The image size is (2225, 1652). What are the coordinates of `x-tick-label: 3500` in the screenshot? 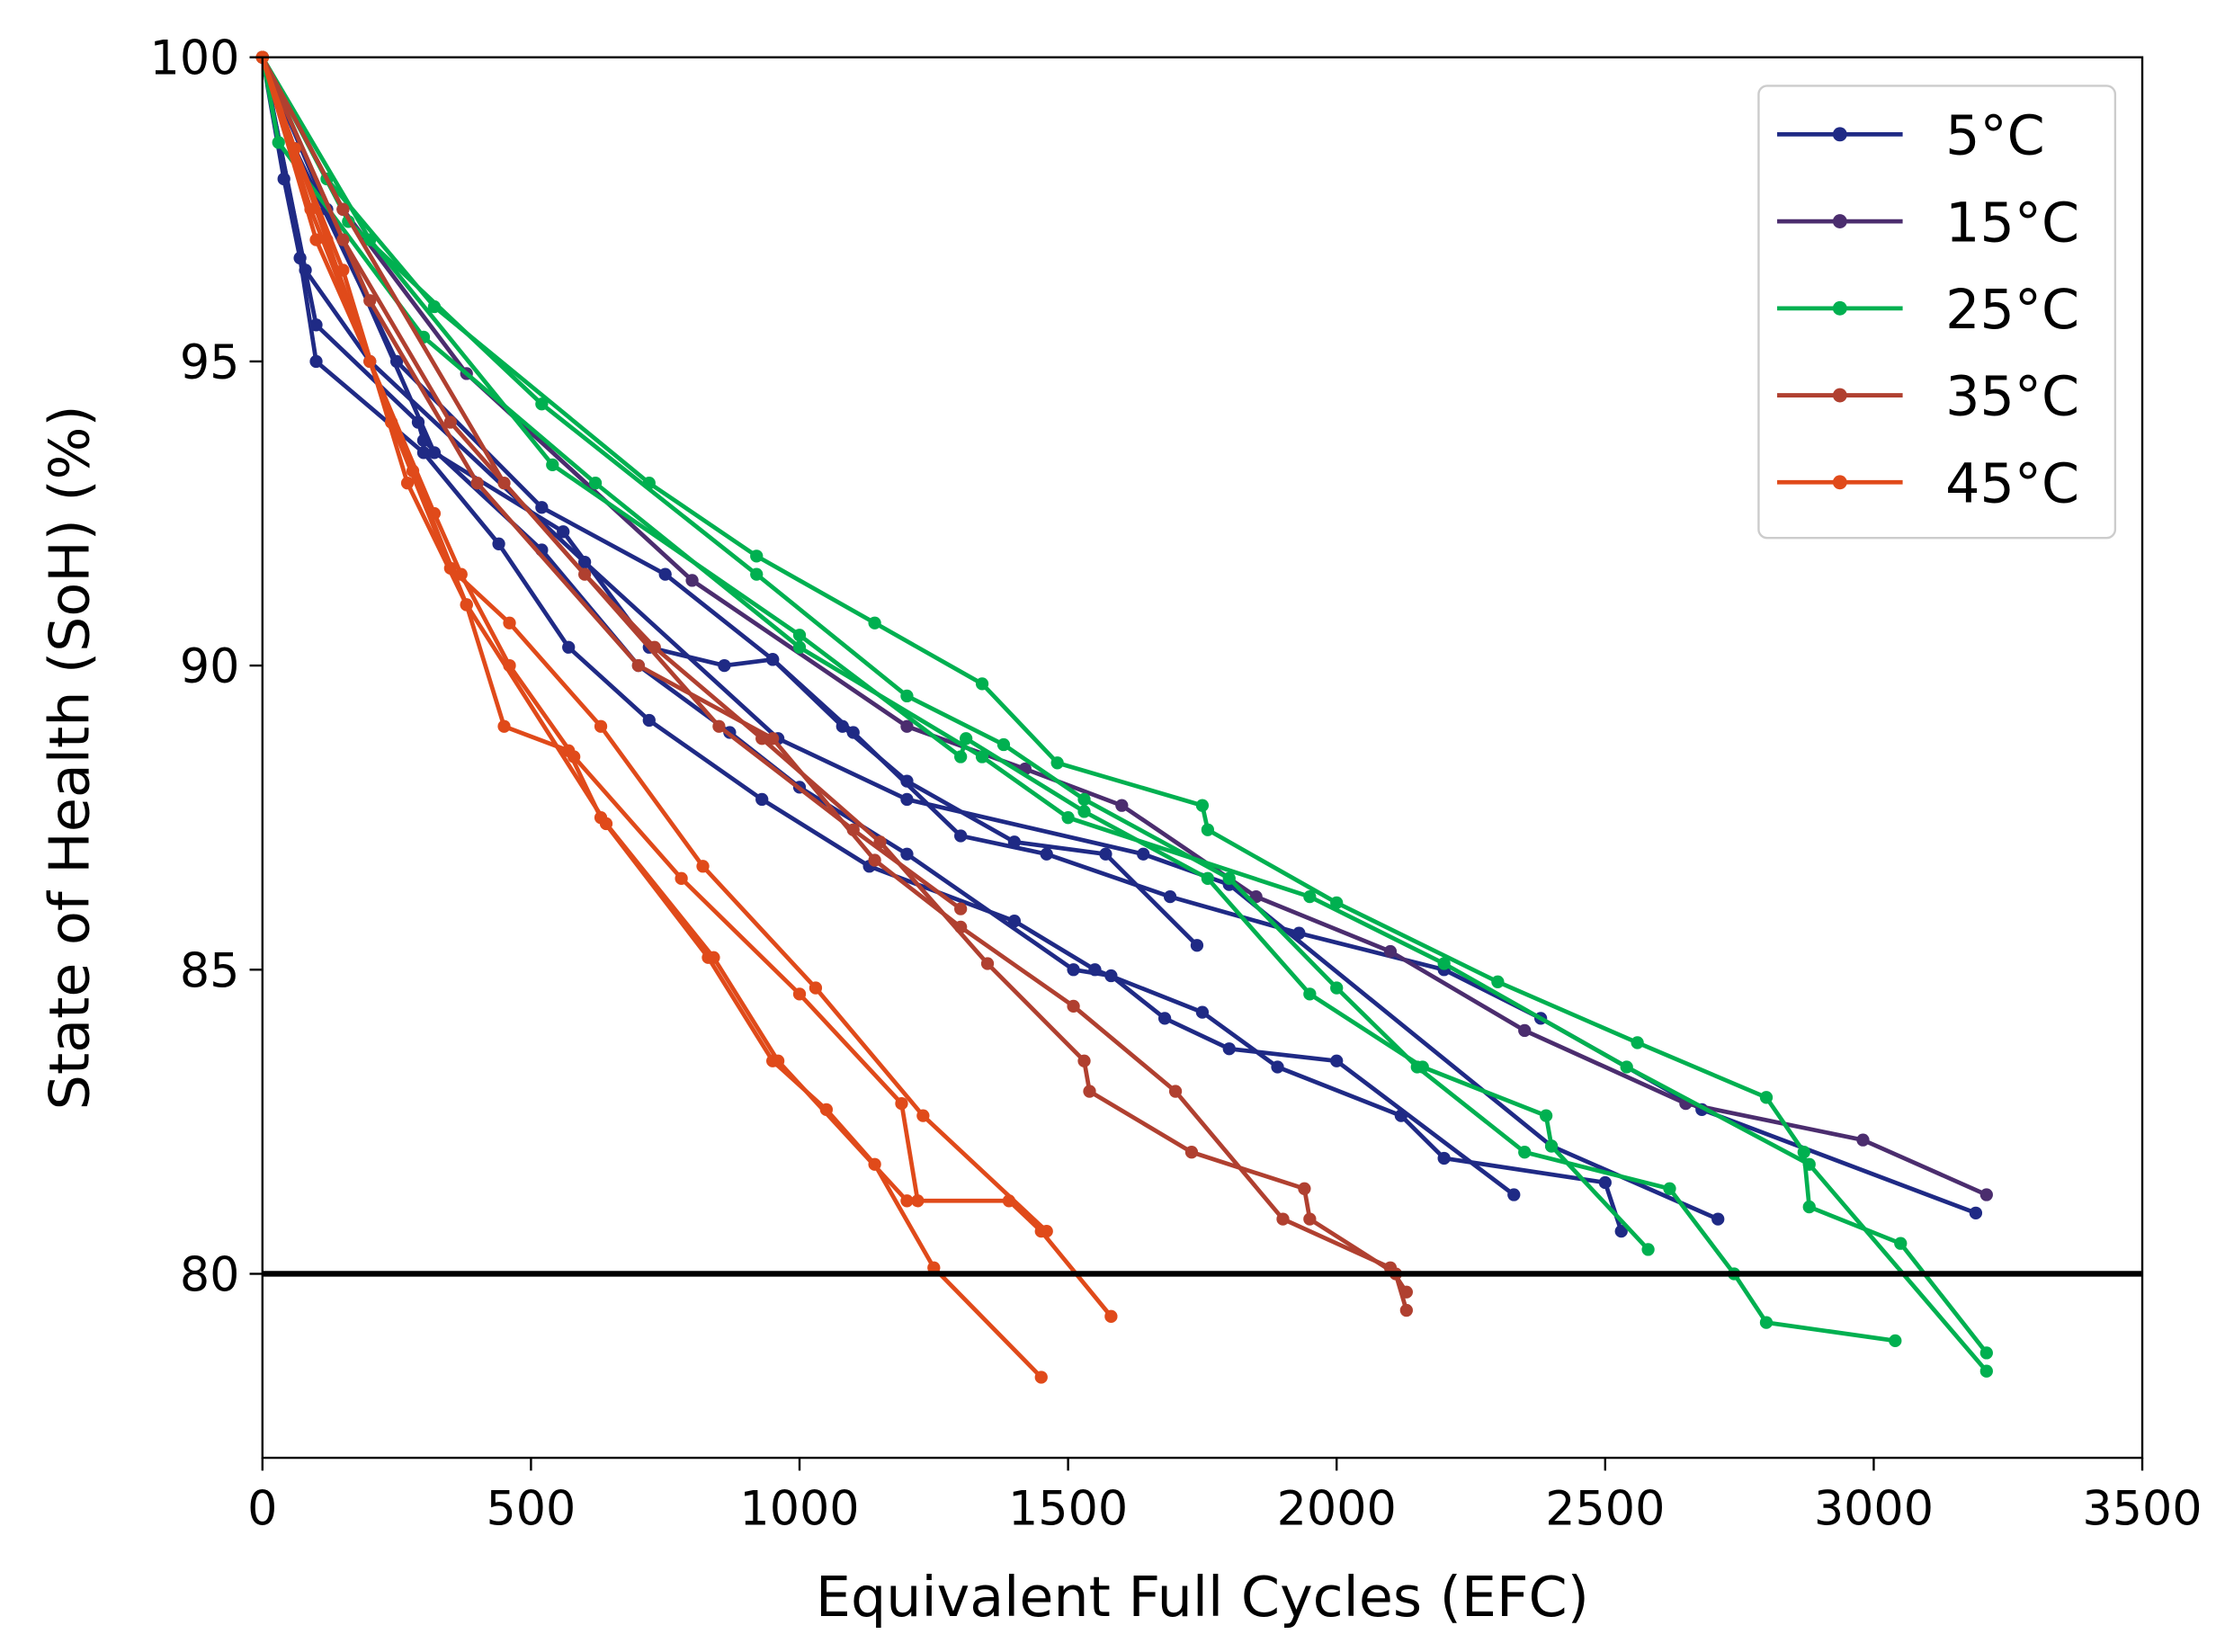 It's located at (2142, 1509).